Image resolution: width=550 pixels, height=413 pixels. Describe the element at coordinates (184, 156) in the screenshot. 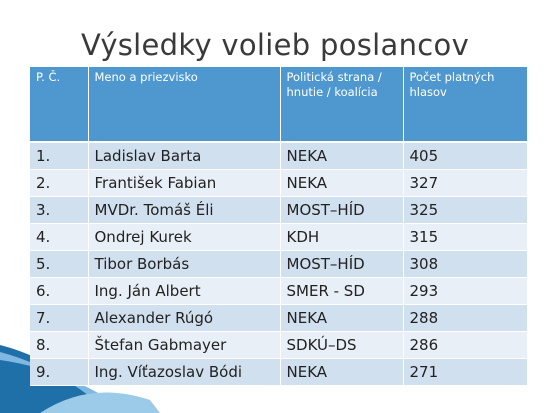

I see `table-cell: Ladislav Barta` at that location.